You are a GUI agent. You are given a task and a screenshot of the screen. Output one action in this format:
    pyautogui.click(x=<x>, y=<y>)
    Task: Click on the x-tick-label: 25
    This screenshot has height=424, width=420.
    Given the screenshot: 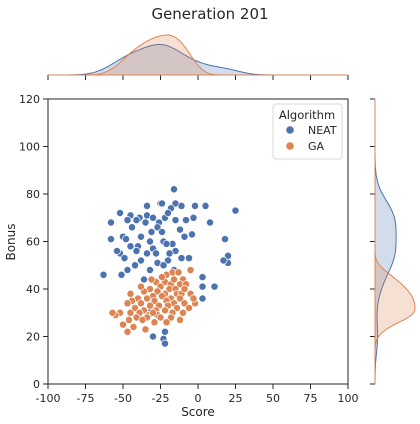 What is the action you would take?
    pyautogui.click(x=236, y=398)
    